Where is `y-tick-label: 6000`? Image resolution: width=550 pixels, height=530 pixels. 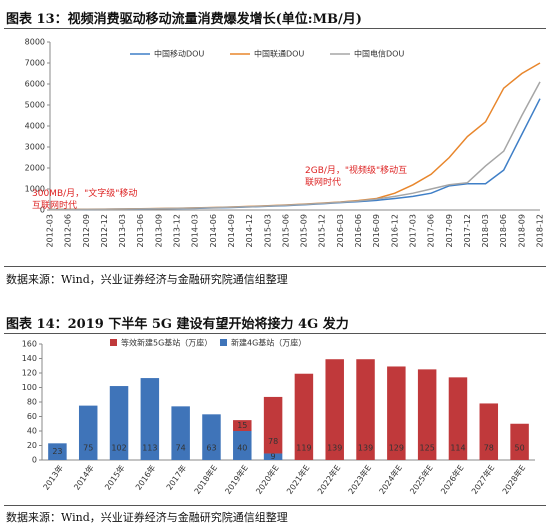 y-tick-label: 6000 is located at coordinates (35, 84).